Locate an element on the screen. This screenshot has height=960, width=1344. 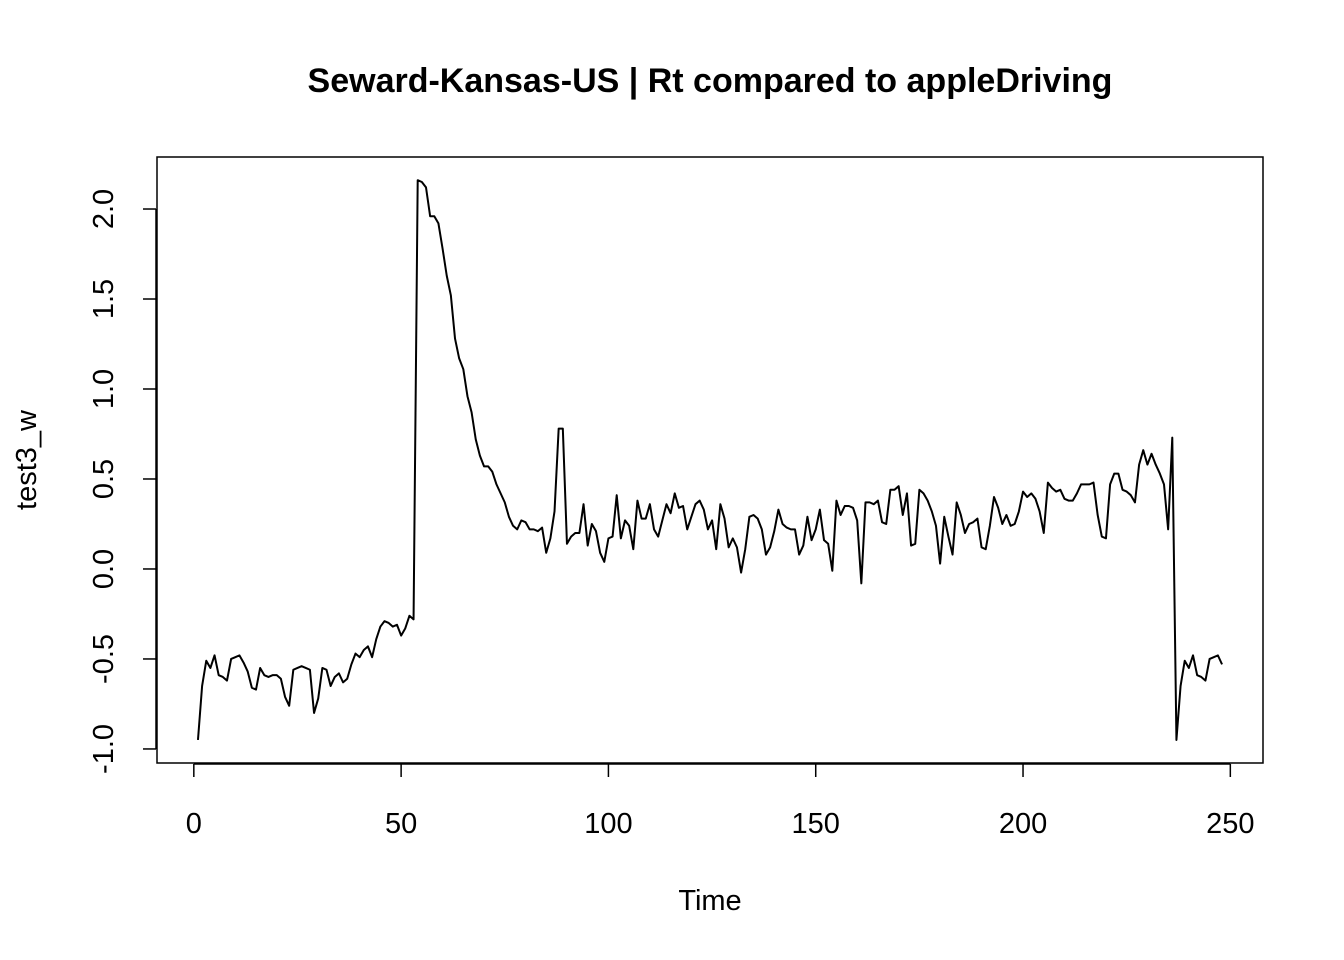
x-axis-title: Time is located at coordinates (709, 901).